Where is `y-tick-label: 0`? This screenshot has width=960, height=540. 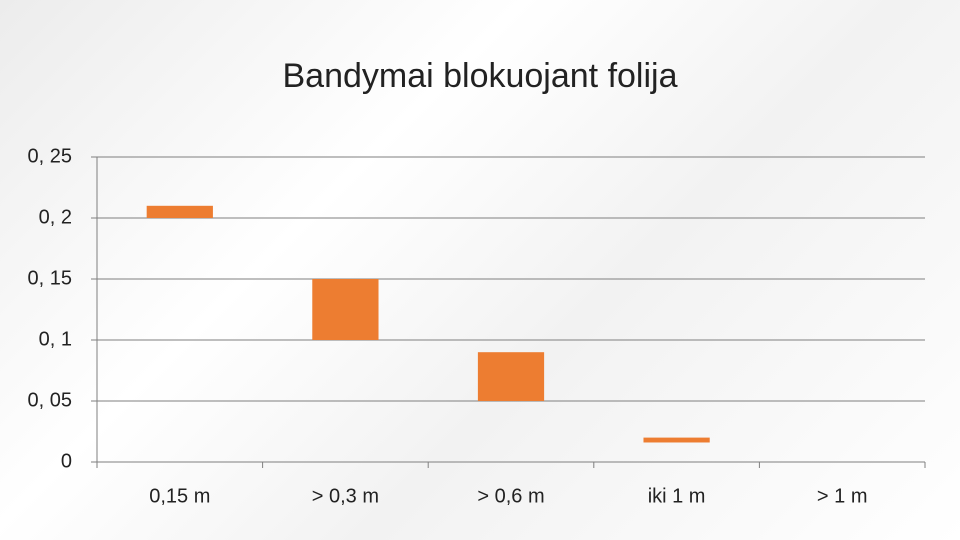
y-tick-label: 0 is located at coordinates (66, 461).